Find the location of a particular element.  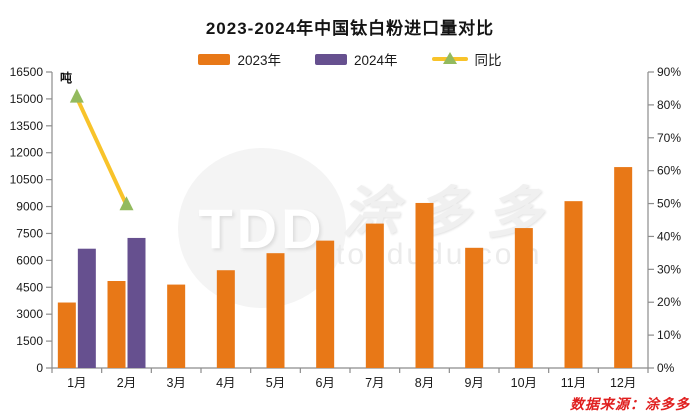

y-axis-right-label: 50% is located at coordinates (669, 204).